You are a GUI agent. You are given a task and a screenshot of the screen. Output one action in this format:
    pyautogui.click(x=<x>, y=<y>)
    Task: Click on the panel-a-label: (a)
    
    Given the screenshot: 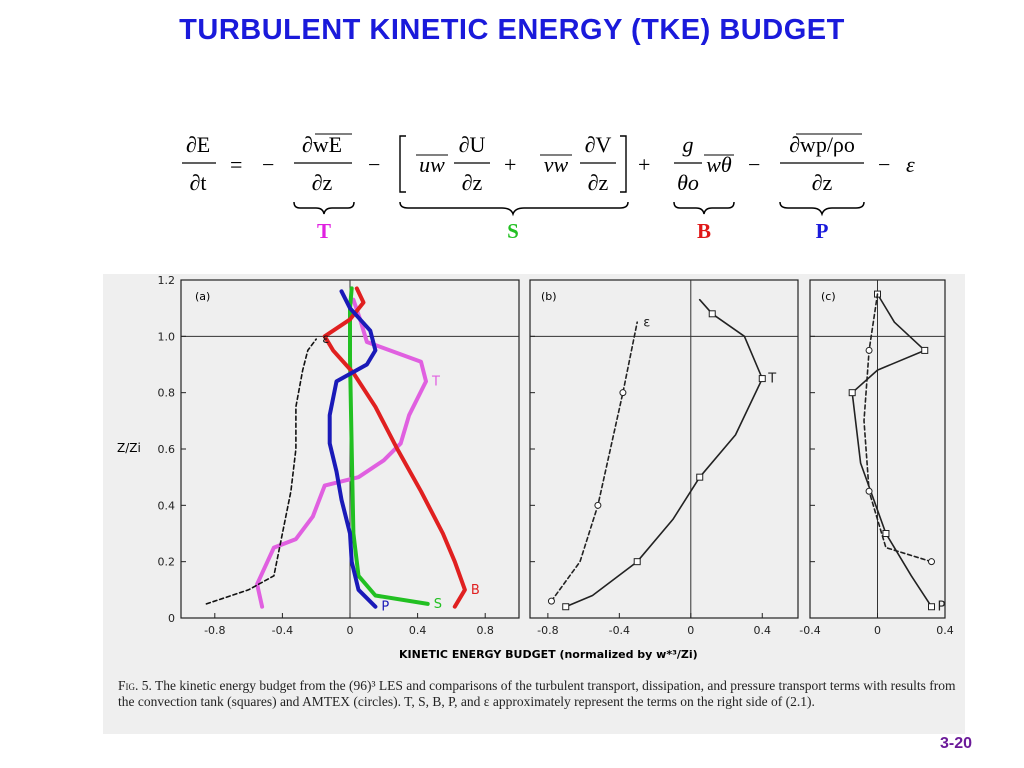 What is the action you would take?
    pyautogui.click(x=202, y=296)
    